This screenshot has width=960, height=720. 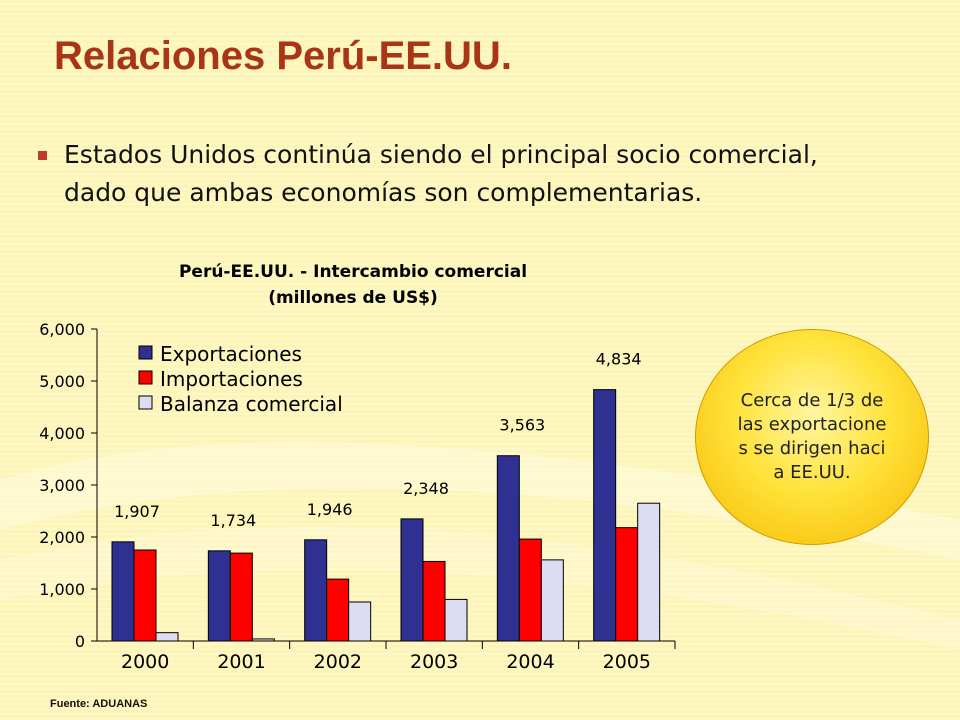 I want to click on y-tick-label: 1,000, so click(x=62, y=589).